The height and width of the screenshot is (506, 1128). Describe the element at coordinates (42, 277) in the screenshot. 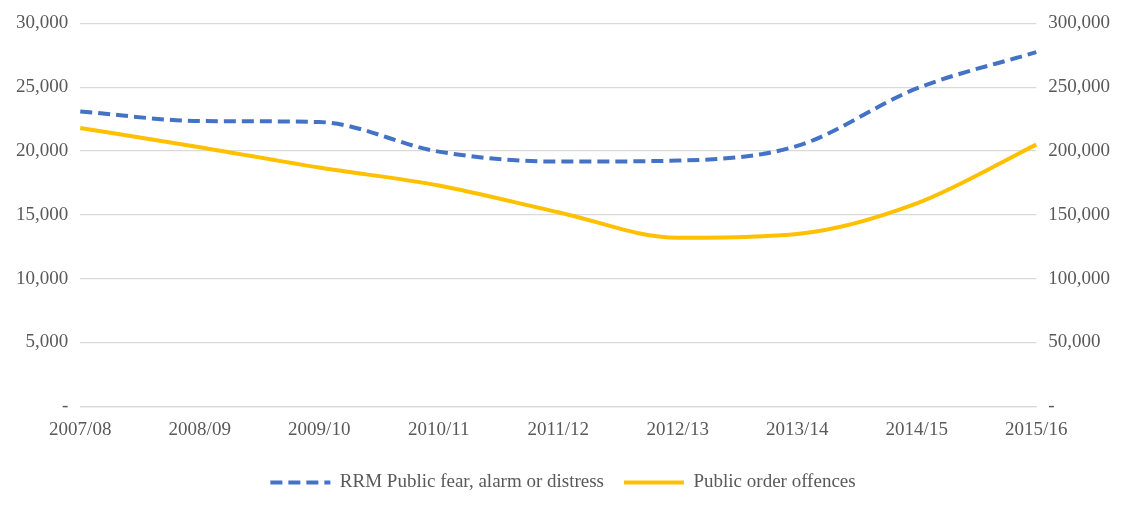

I see `y-tick-label: 10,000` at that location.